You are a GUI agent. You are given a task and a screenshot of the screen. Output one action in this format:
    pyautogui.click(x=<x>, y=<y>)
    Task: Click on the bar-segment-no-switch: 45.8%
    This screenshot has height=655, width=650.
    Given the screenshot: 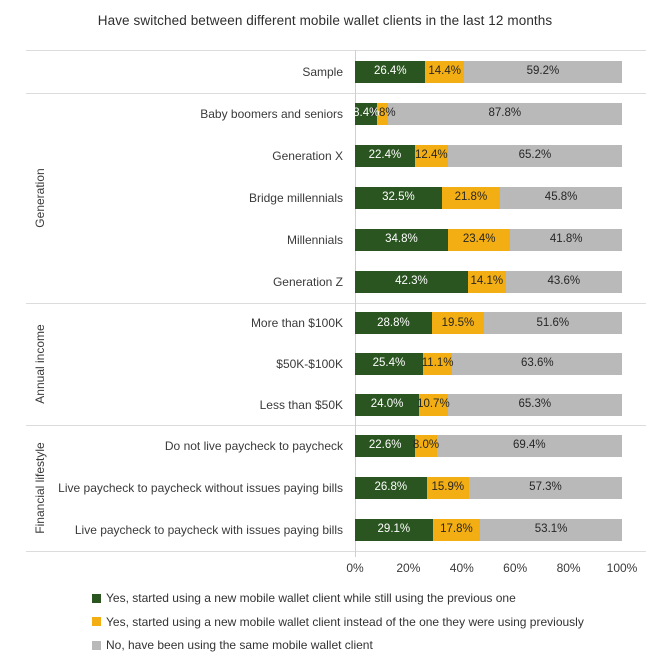 What is the action you would take?
    pyautogui.click(x=561, y=198)
    